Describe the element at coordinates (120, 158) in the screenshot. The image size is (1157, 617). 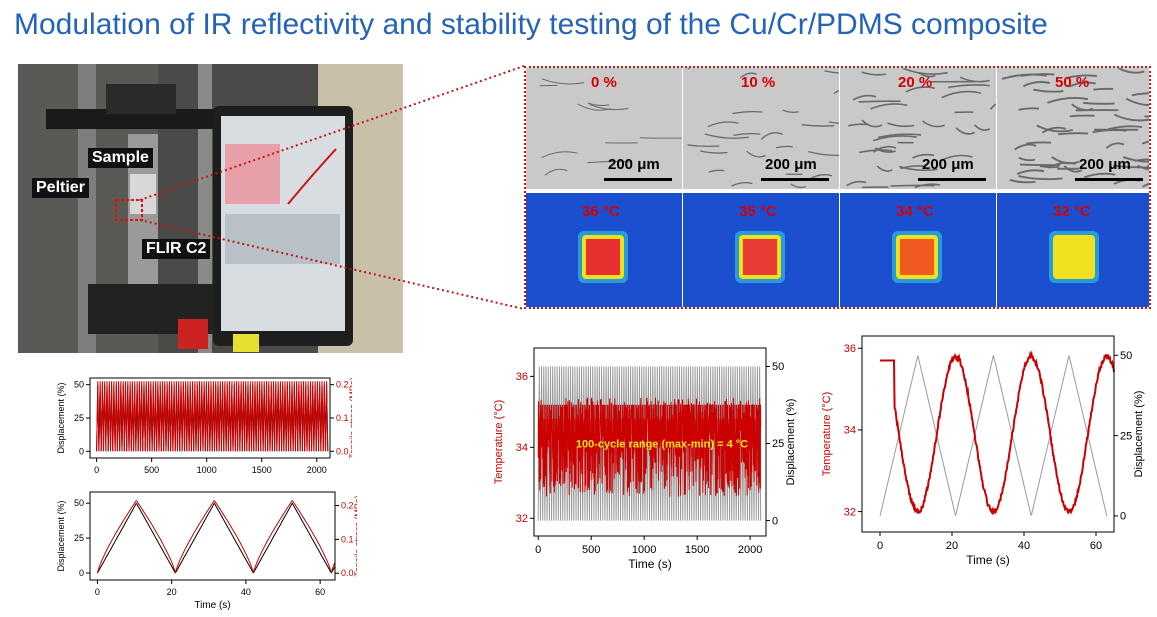
I see `sample-label: Sample` at that location.